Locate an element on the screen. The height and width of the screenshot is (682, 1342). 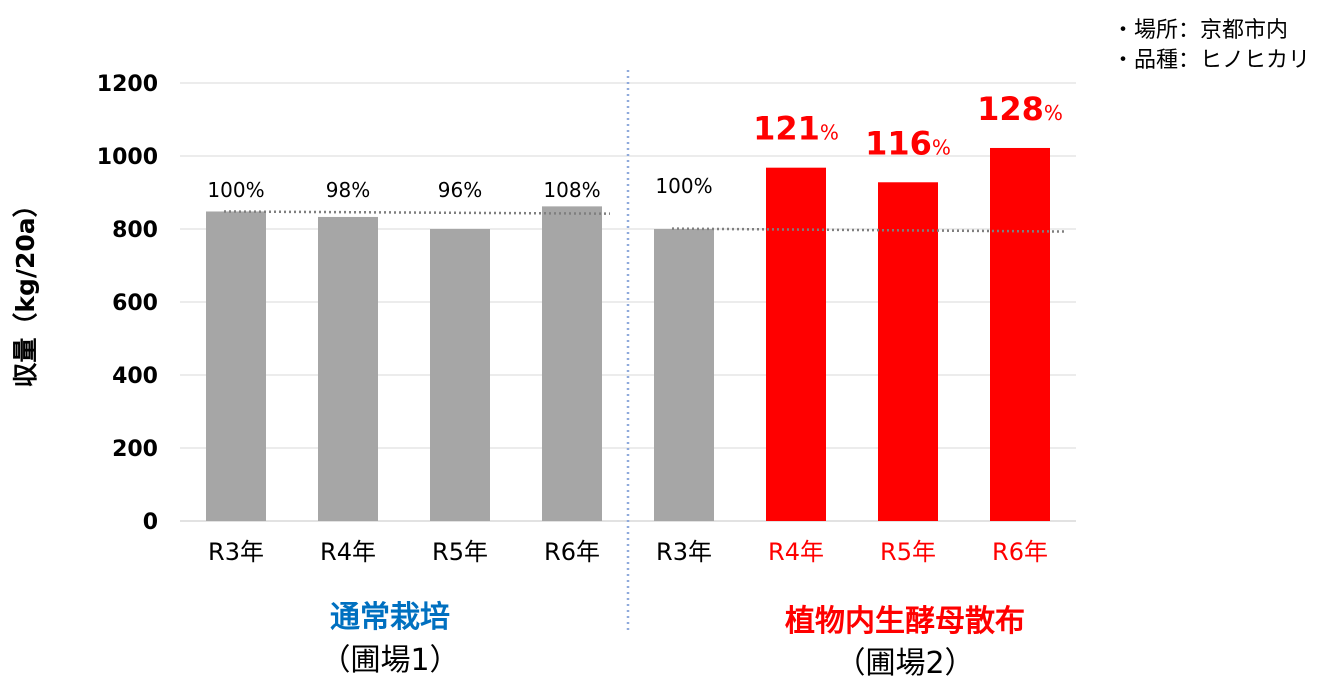
note-variety: ・品種：ヒノヒカリ is located at coordinates (1211, 60).